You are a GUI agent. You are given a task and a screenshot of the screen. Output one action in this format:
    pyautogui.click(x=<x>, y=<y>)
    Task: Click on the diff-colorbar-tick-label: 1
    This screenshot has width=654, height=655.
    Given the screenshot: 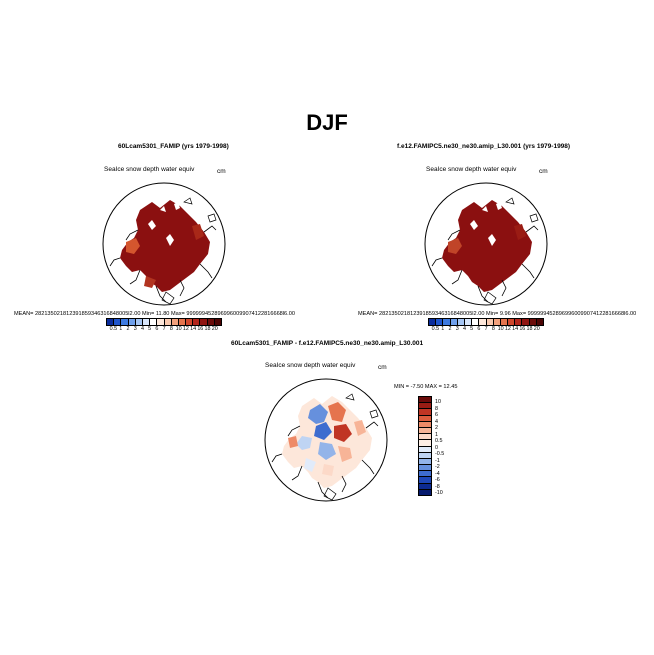 What is the action you would take?
    pyautogui.click(x=436, y=434)
    